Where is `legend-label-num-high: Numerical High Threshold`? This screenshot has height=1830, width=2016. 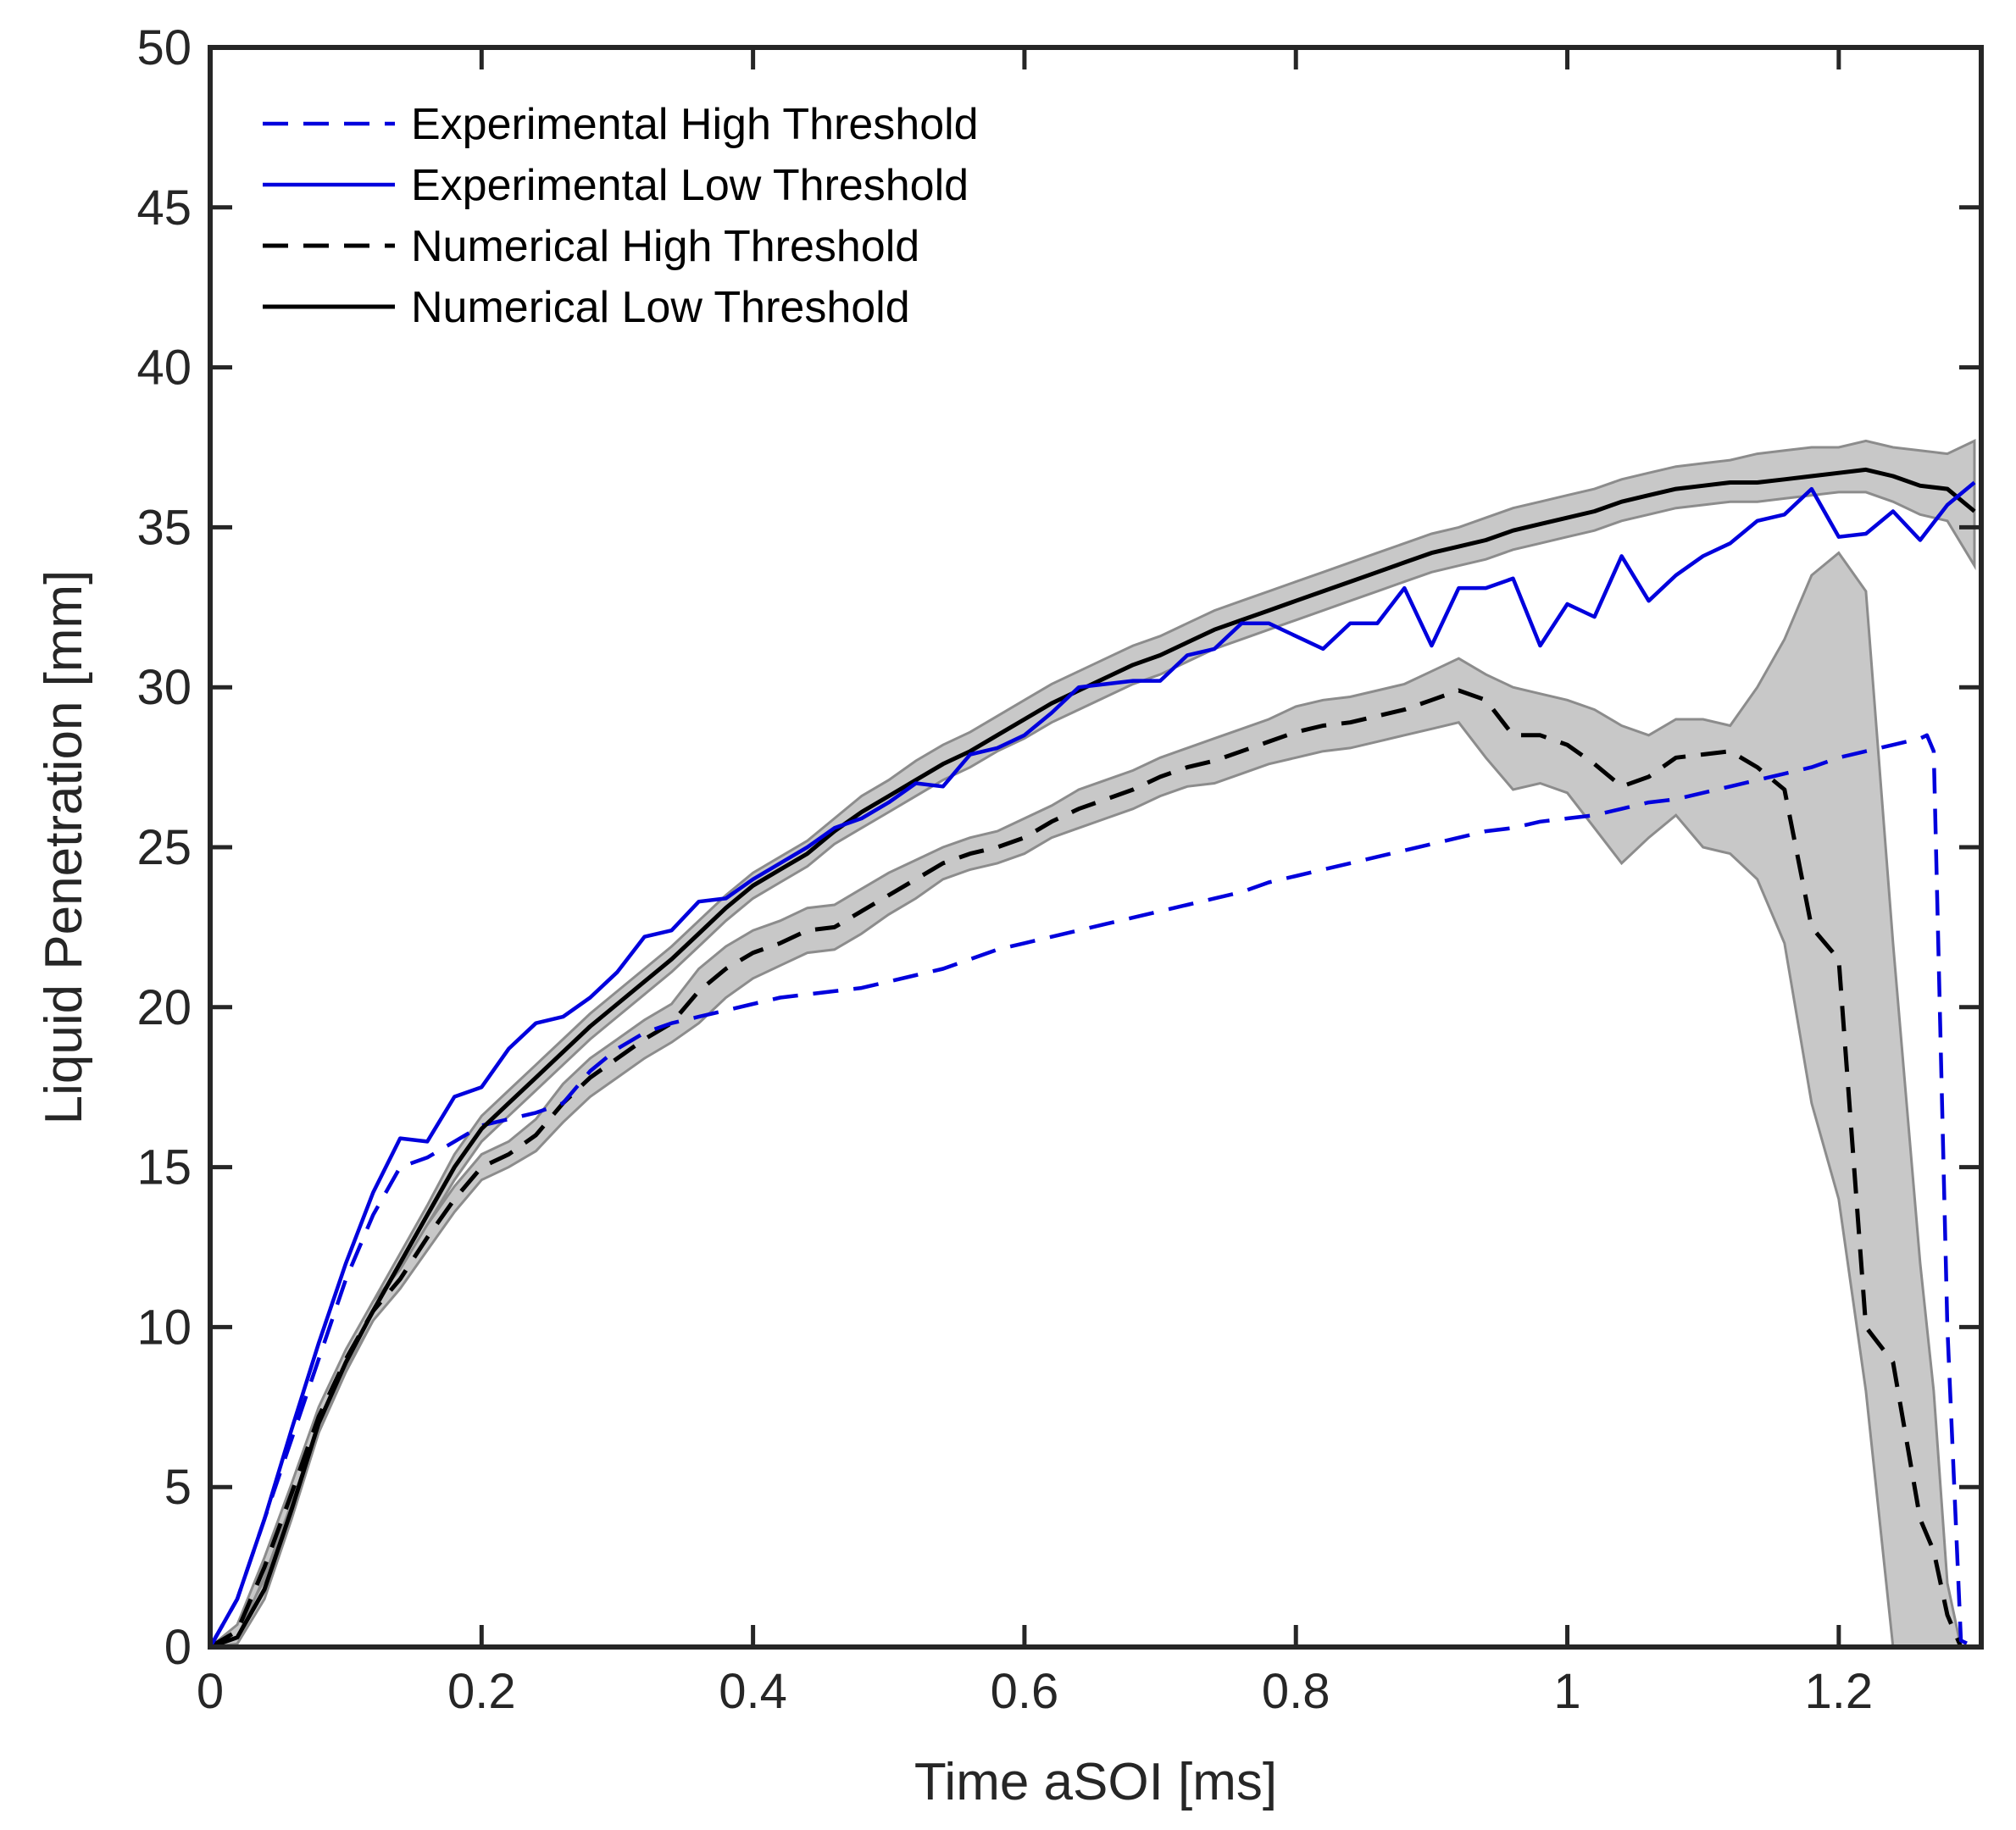
legend-label-num-high: Numerical High Threshold is located at coordinates (665, 246).